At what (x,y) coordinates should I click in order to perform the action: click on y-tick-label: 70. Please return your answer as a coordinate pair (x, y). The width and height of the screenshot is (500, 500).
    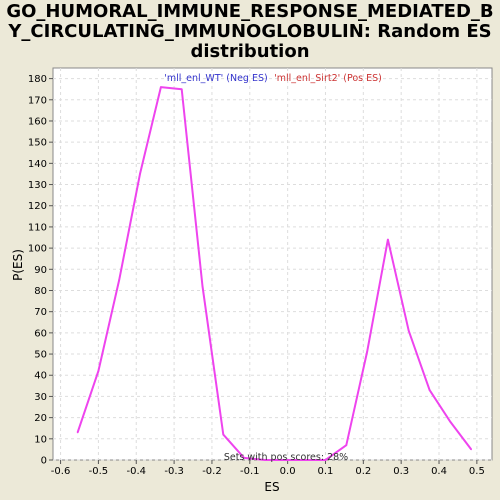
    Looking at the image, I should click on (40, 312).